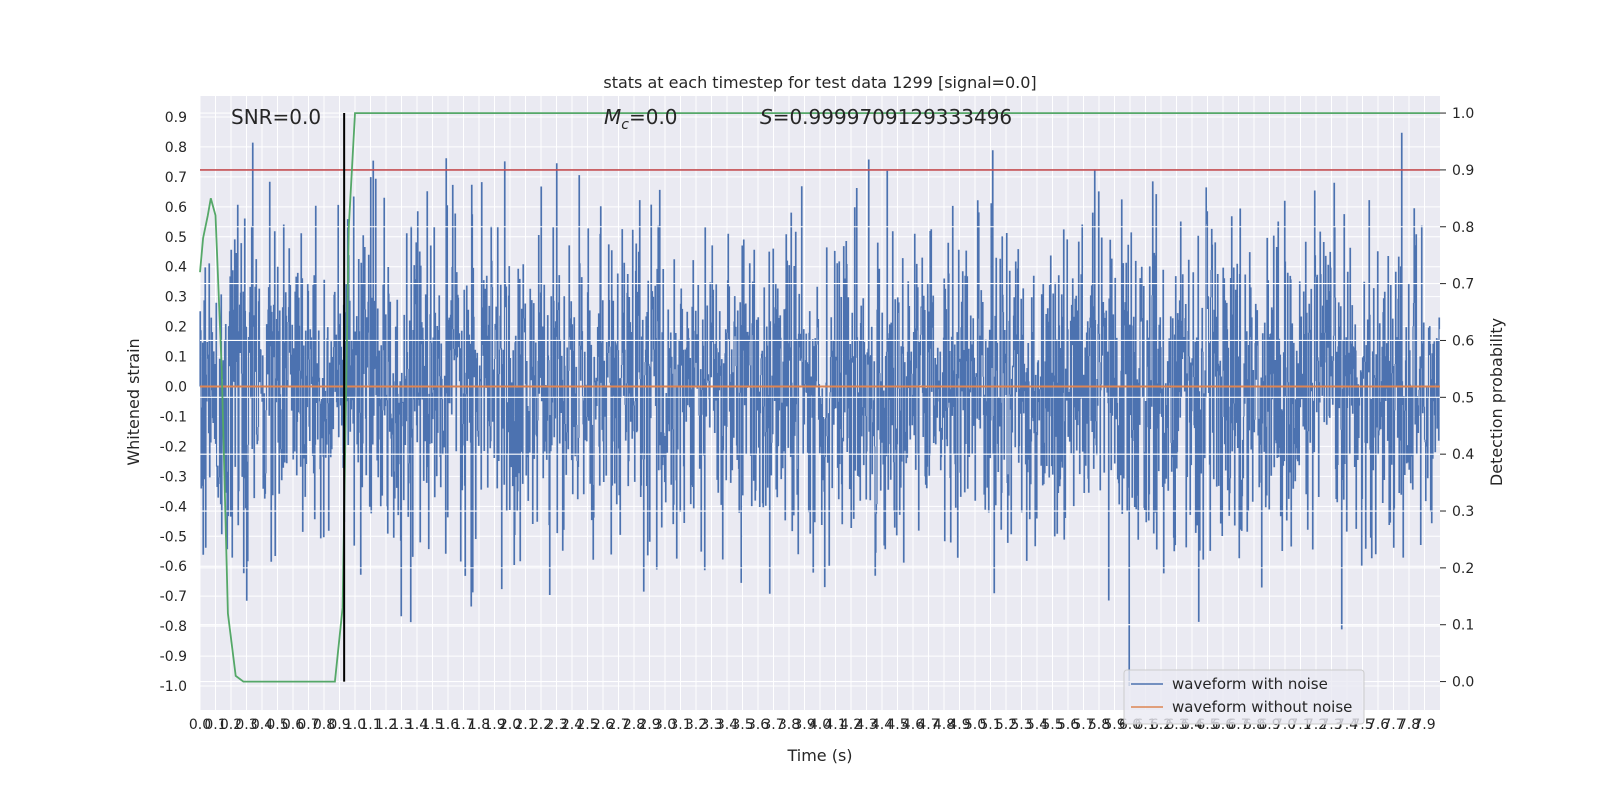 The width and height of the screenshot is (1600, 804). What do you see at coordinates (819, 755) in the screenshot?
I see `x-axis-label: Time (s)` at bounding box center [819, 755].